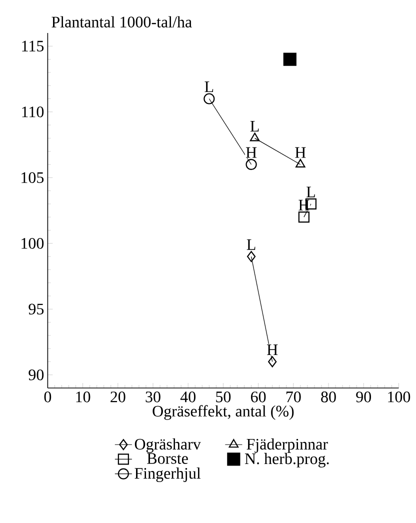 The height and width of the screenshot is (523, 416). Describe the element at coordinates (118, 397) in the screenshot. I see `x-tick-label: 20` at that location.